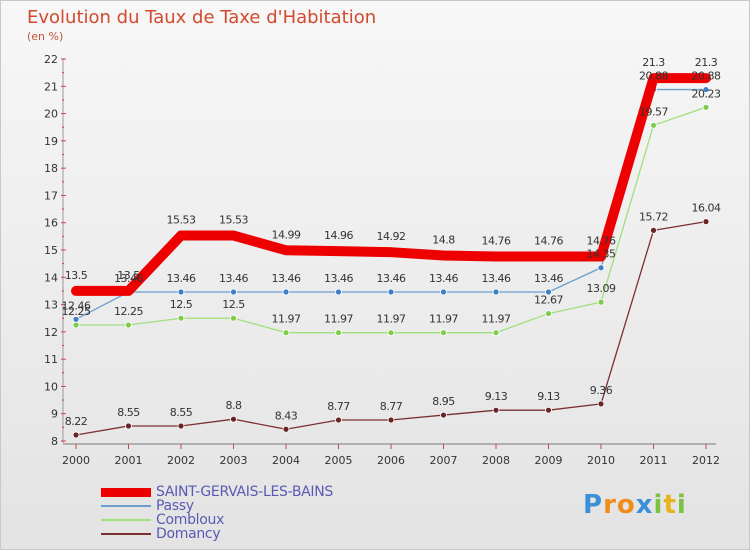  Describe the element at coordinates (548, 300) in the screenshot. I see `data-label: 12.67` at that location.